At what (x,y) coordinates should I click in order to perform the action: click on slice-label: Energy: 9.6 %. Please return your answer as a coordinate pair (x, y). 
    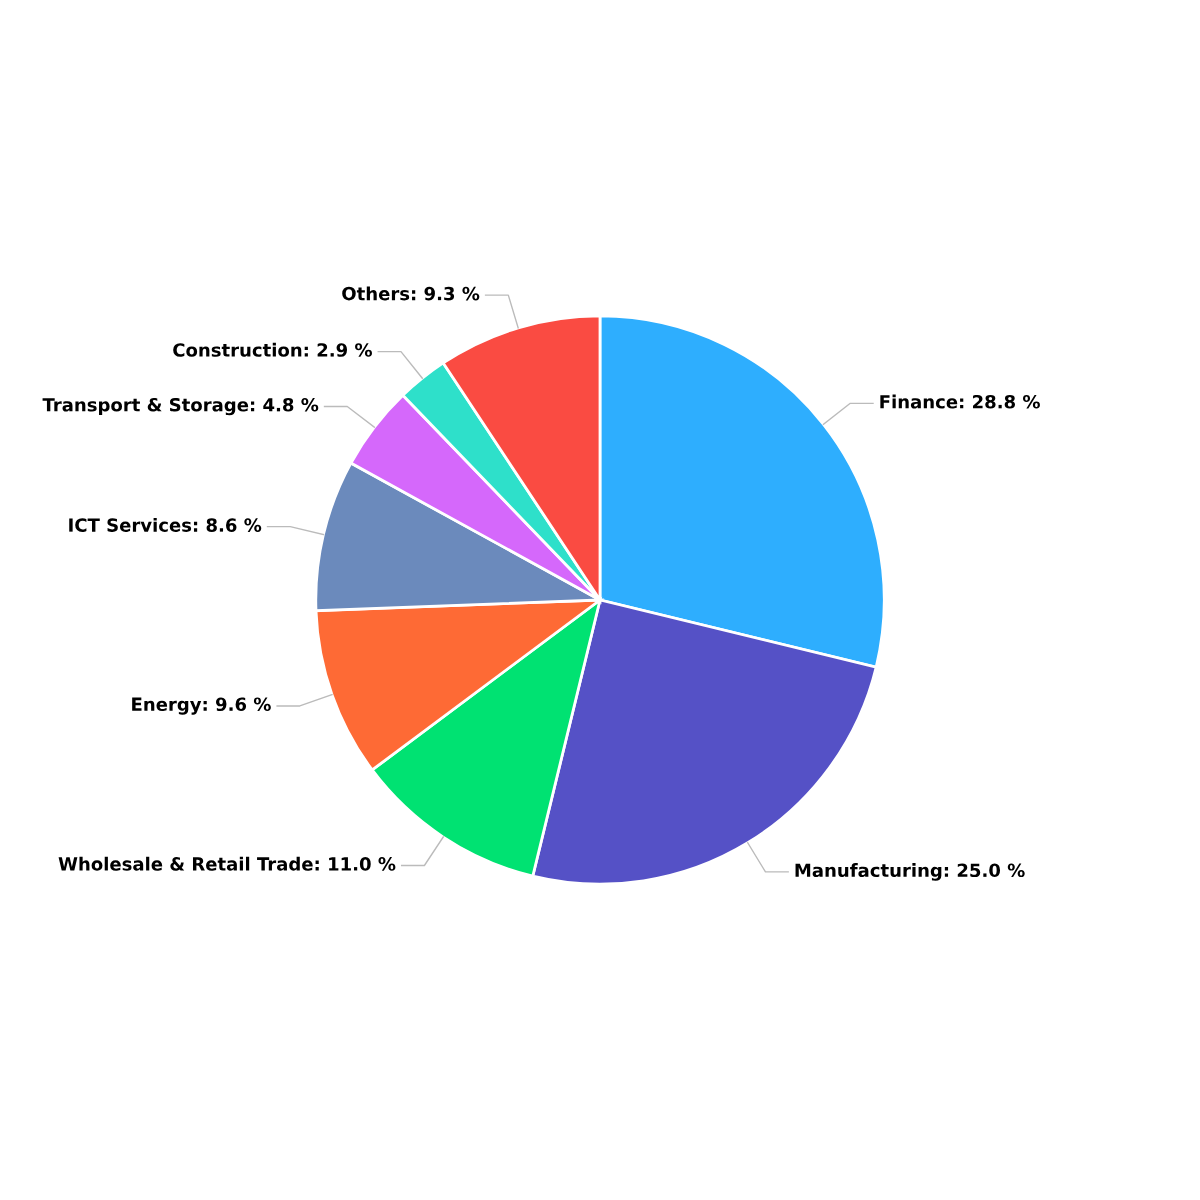
    Looking at the image, I should click on (201, 706).